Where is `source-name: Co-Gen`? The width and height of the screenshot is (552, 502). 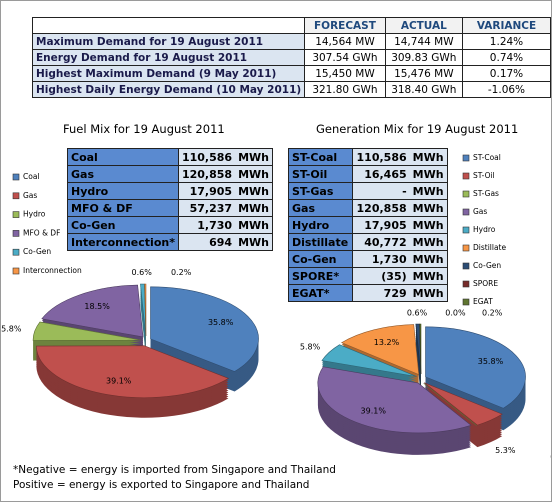 source-name: Co-Gen is located at coordinates (123, 225).